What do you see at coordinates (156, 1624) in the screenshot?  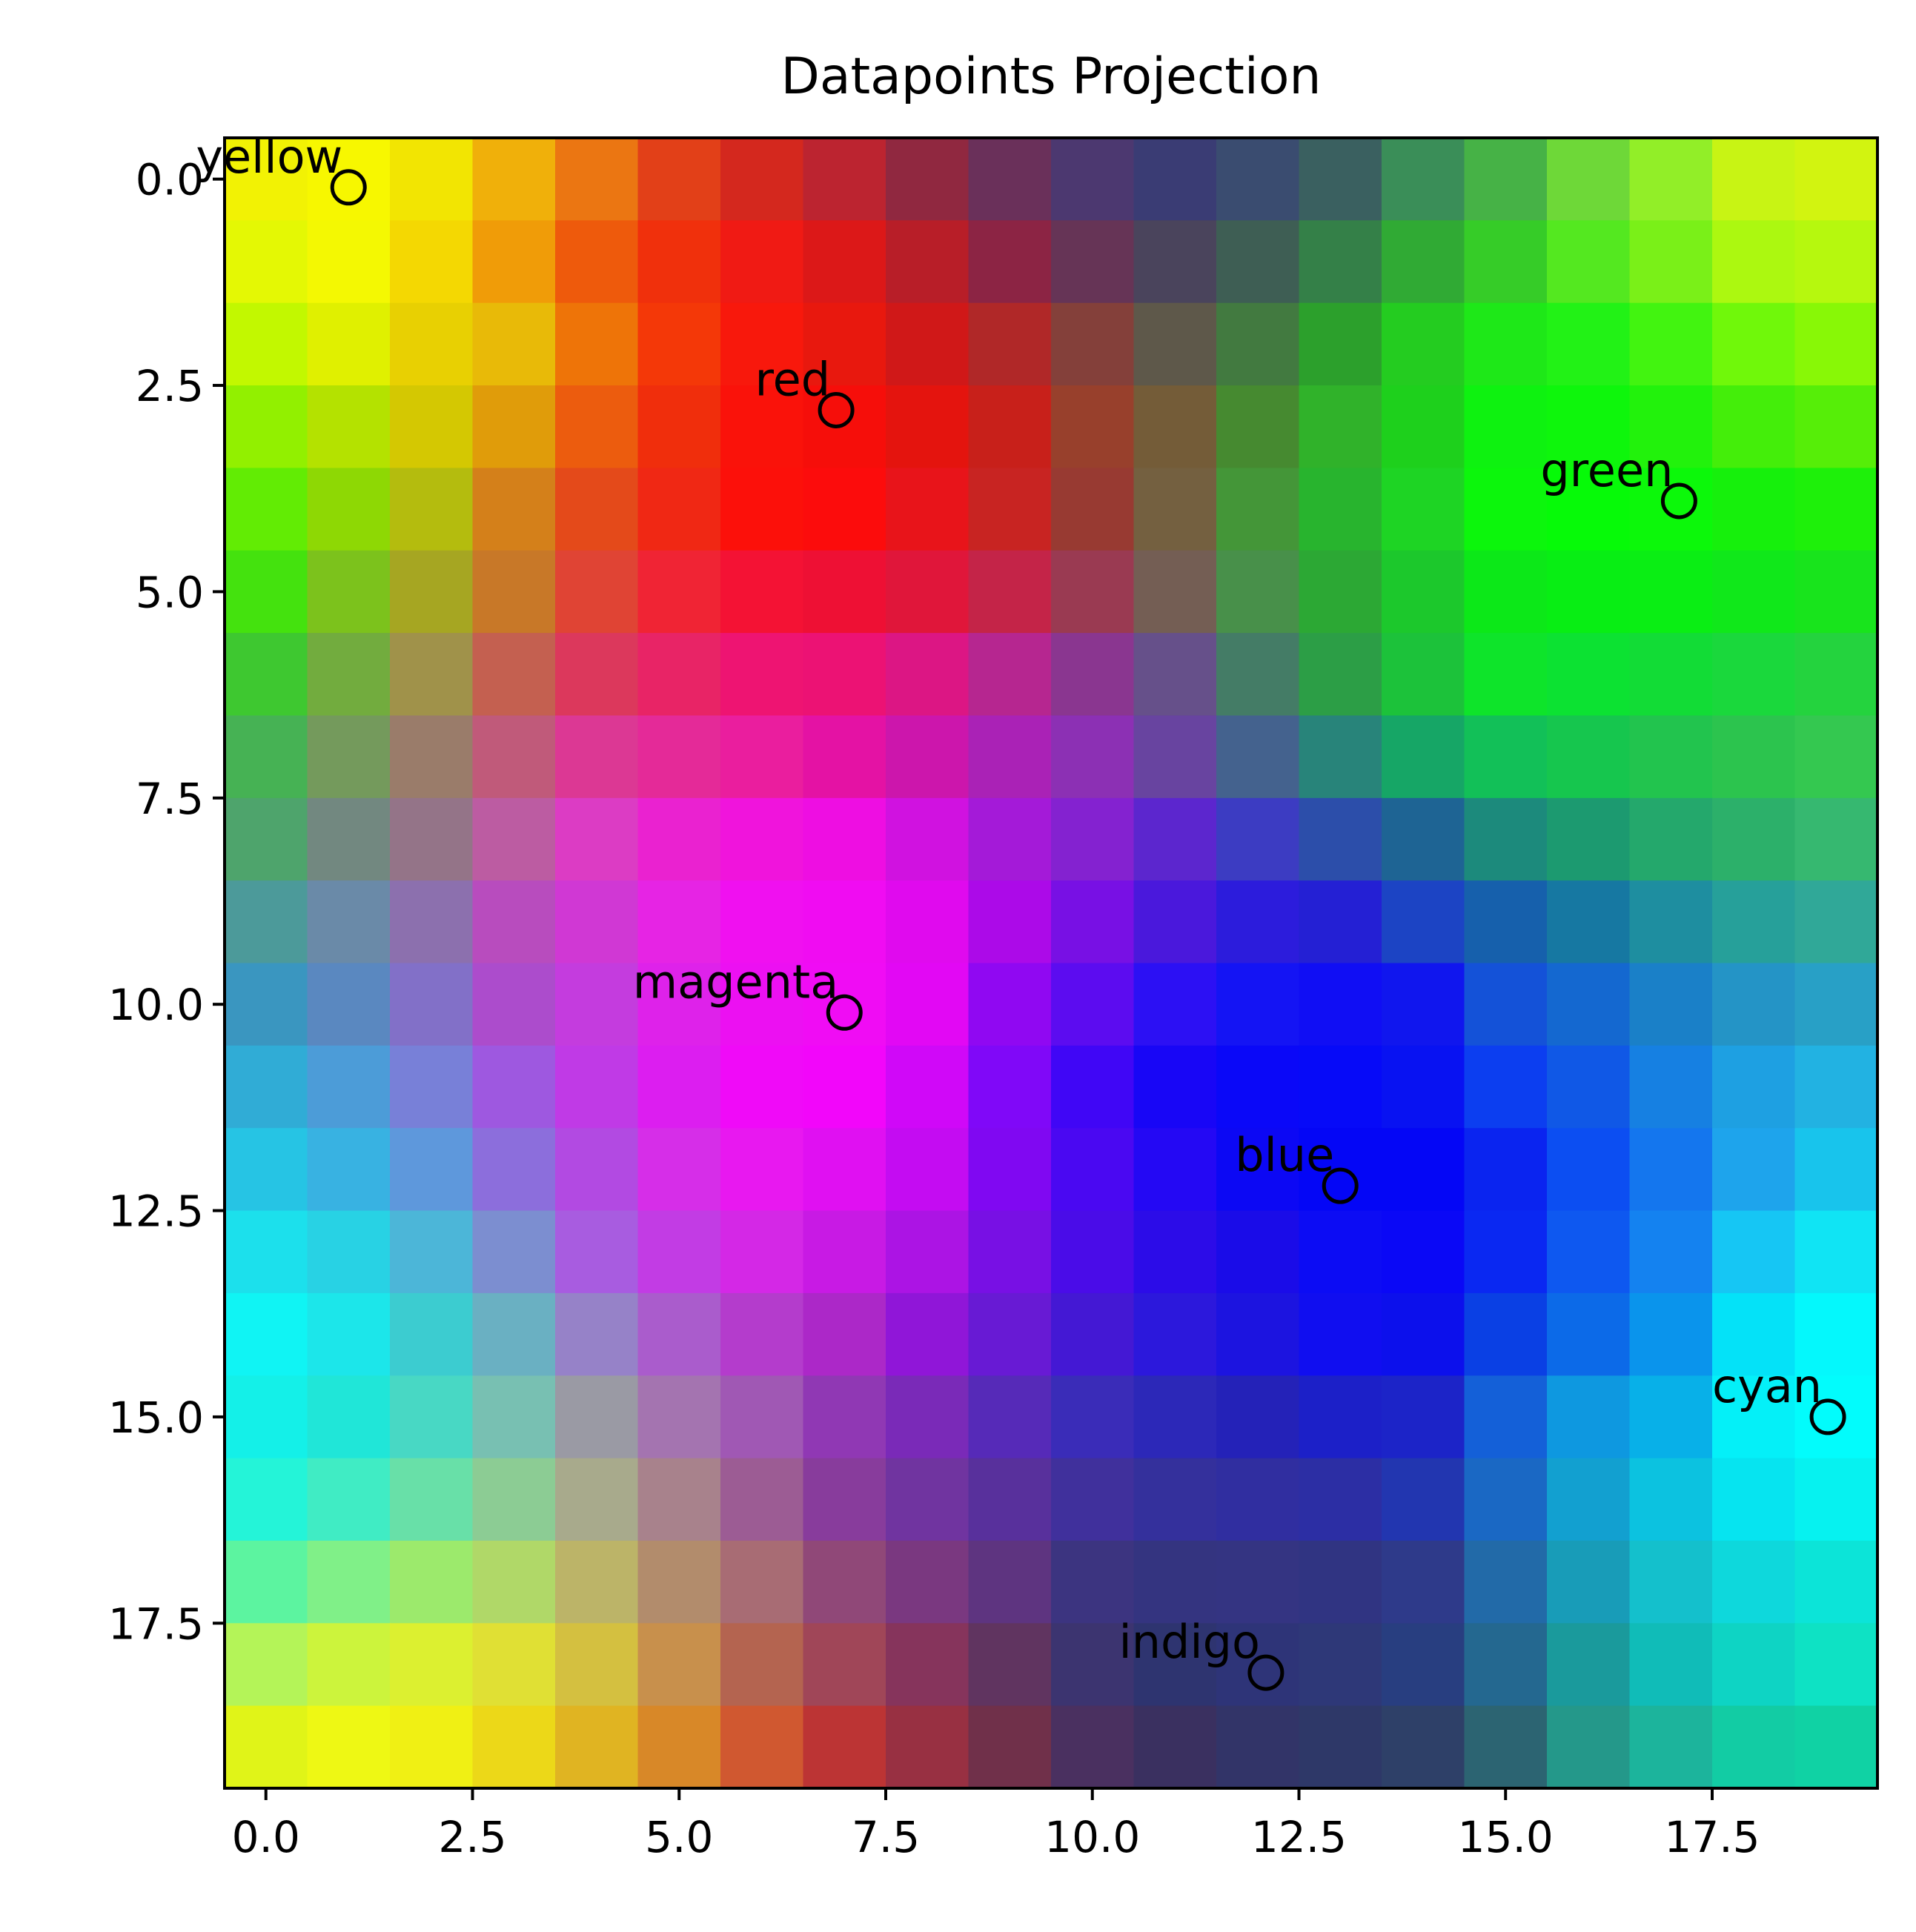 I see `y-tick-label: 17.5` at bounding box center [156, 1624].